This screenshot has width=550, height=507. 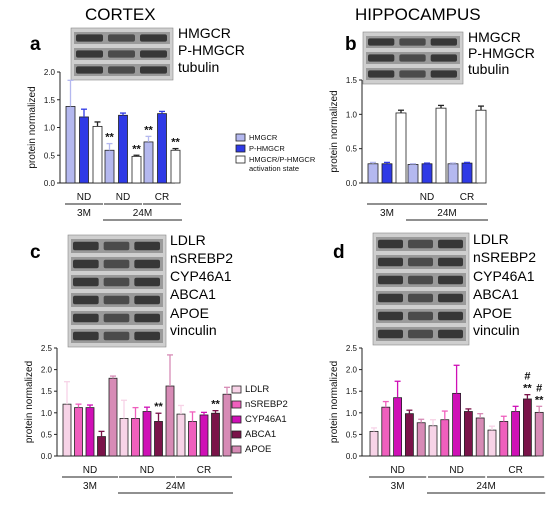 What do you see at coordinates (446, 213) in the screenshot?
I see `age-label: 24M` at bounding box center [446, 213].